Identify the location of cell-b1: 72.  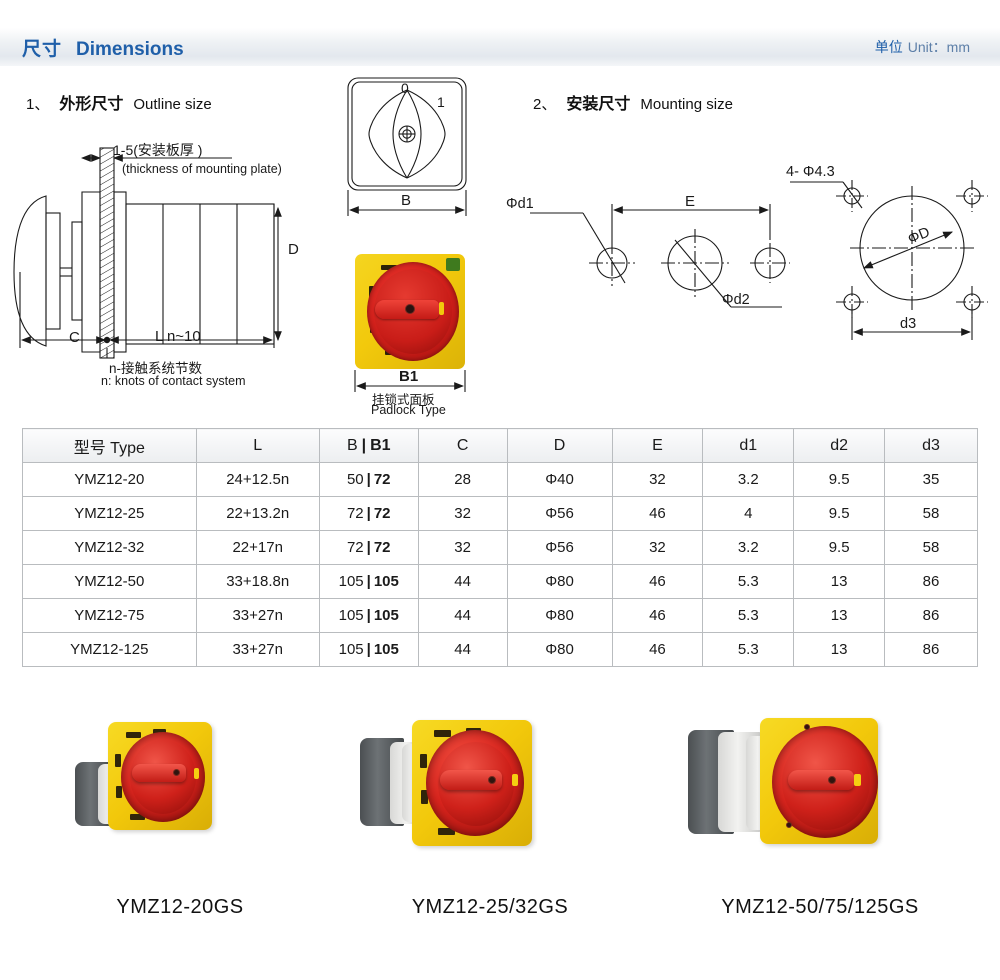
(382, 513).